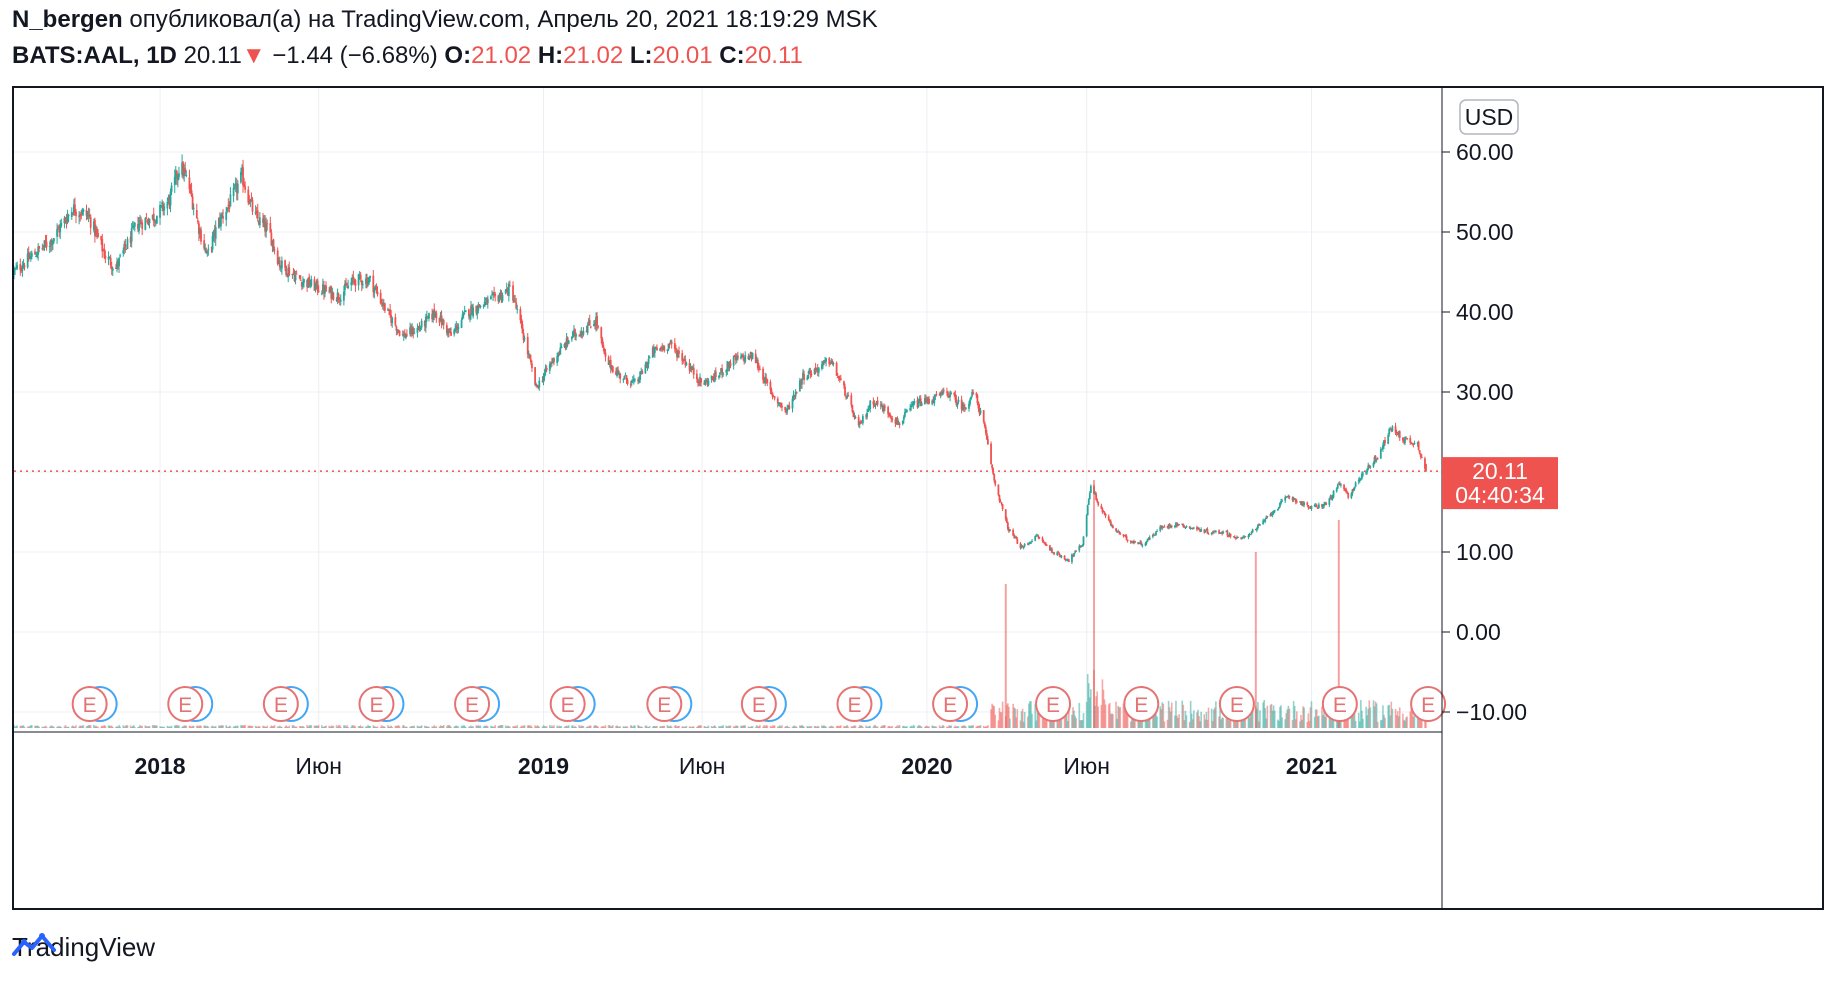  Describe the element at coordinates (567, 704) in the screenshot. I see `earnings-circle` at that location.